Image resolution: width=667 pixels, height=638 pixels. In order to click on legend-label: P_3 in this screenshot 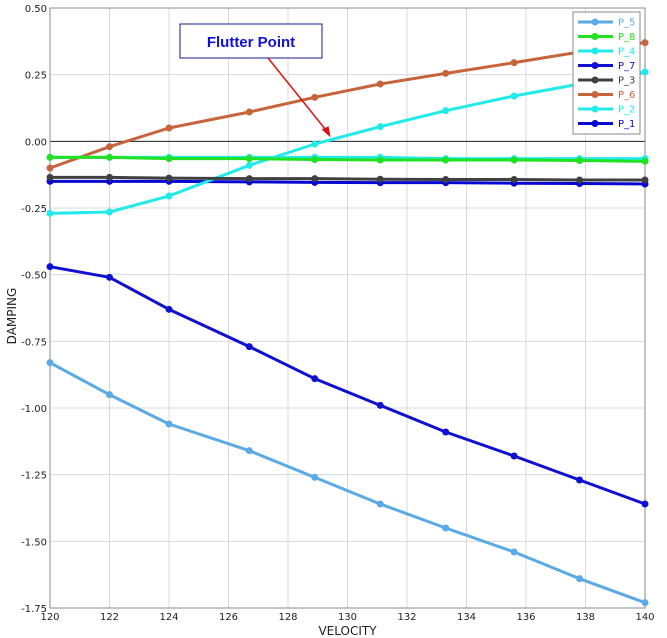, I will do `click(626, 81)`.